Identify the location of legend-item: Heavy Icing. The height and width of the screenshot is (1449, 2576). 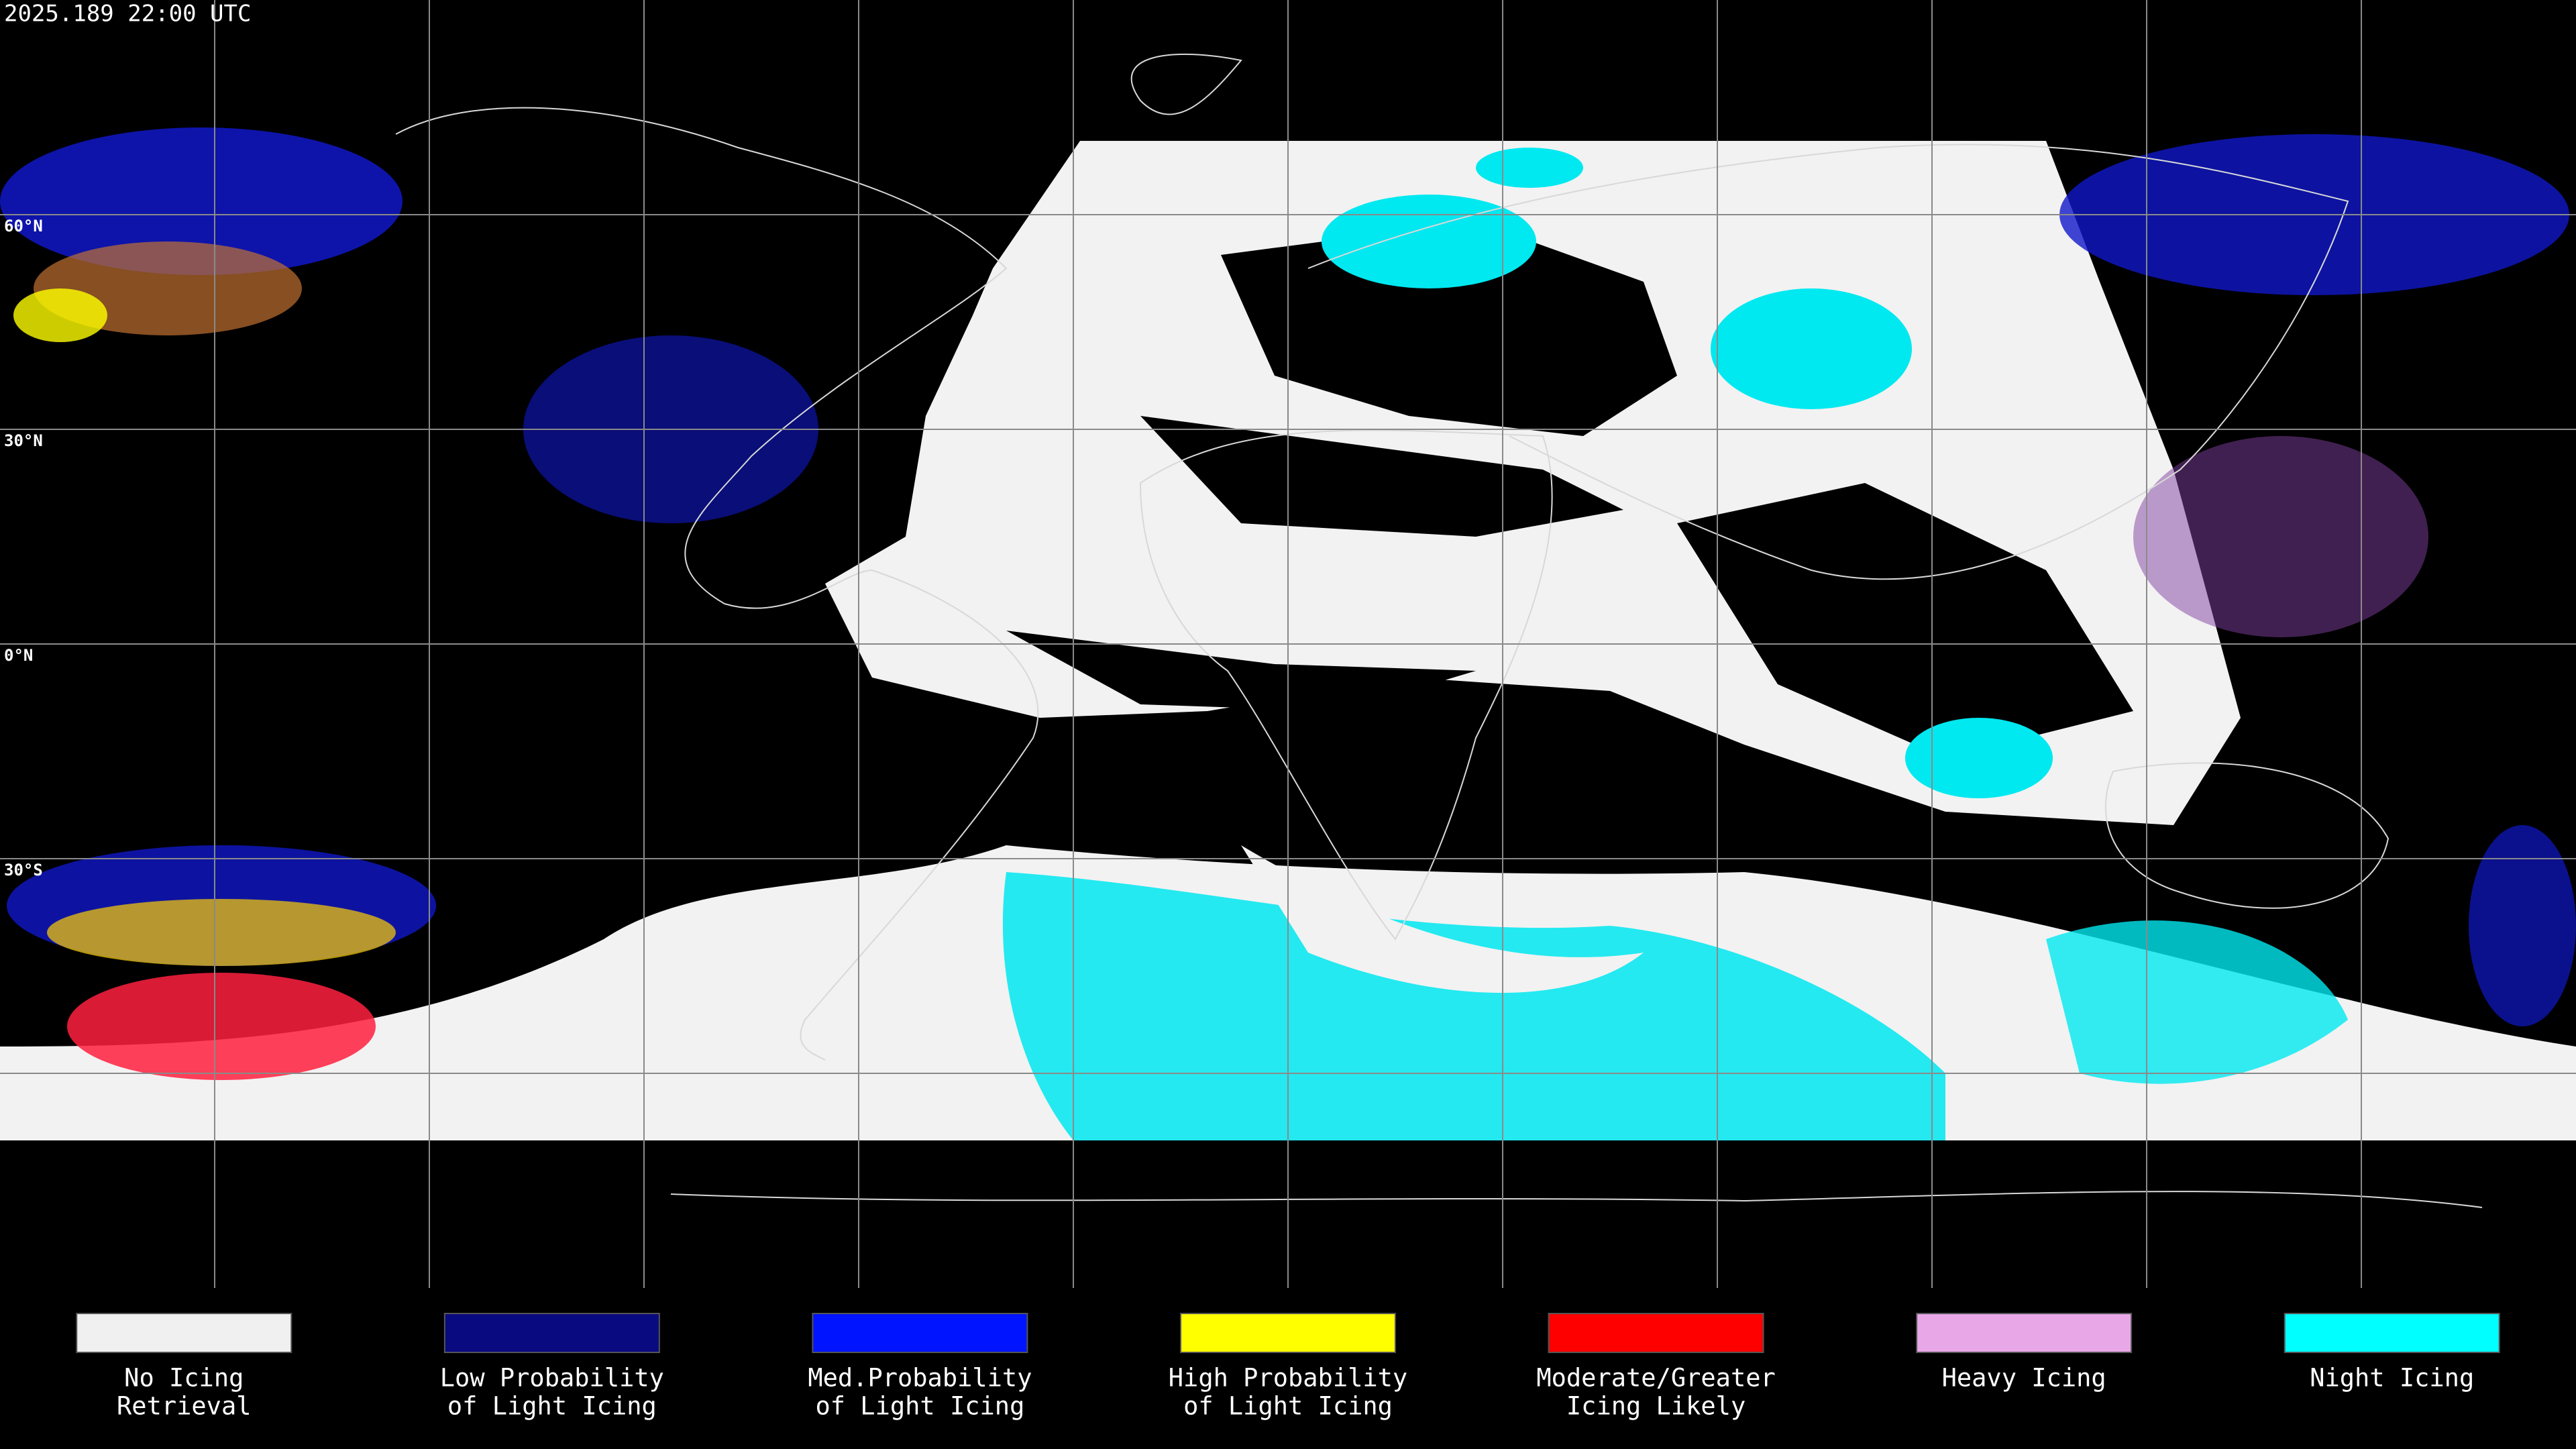
(2024, 1353).